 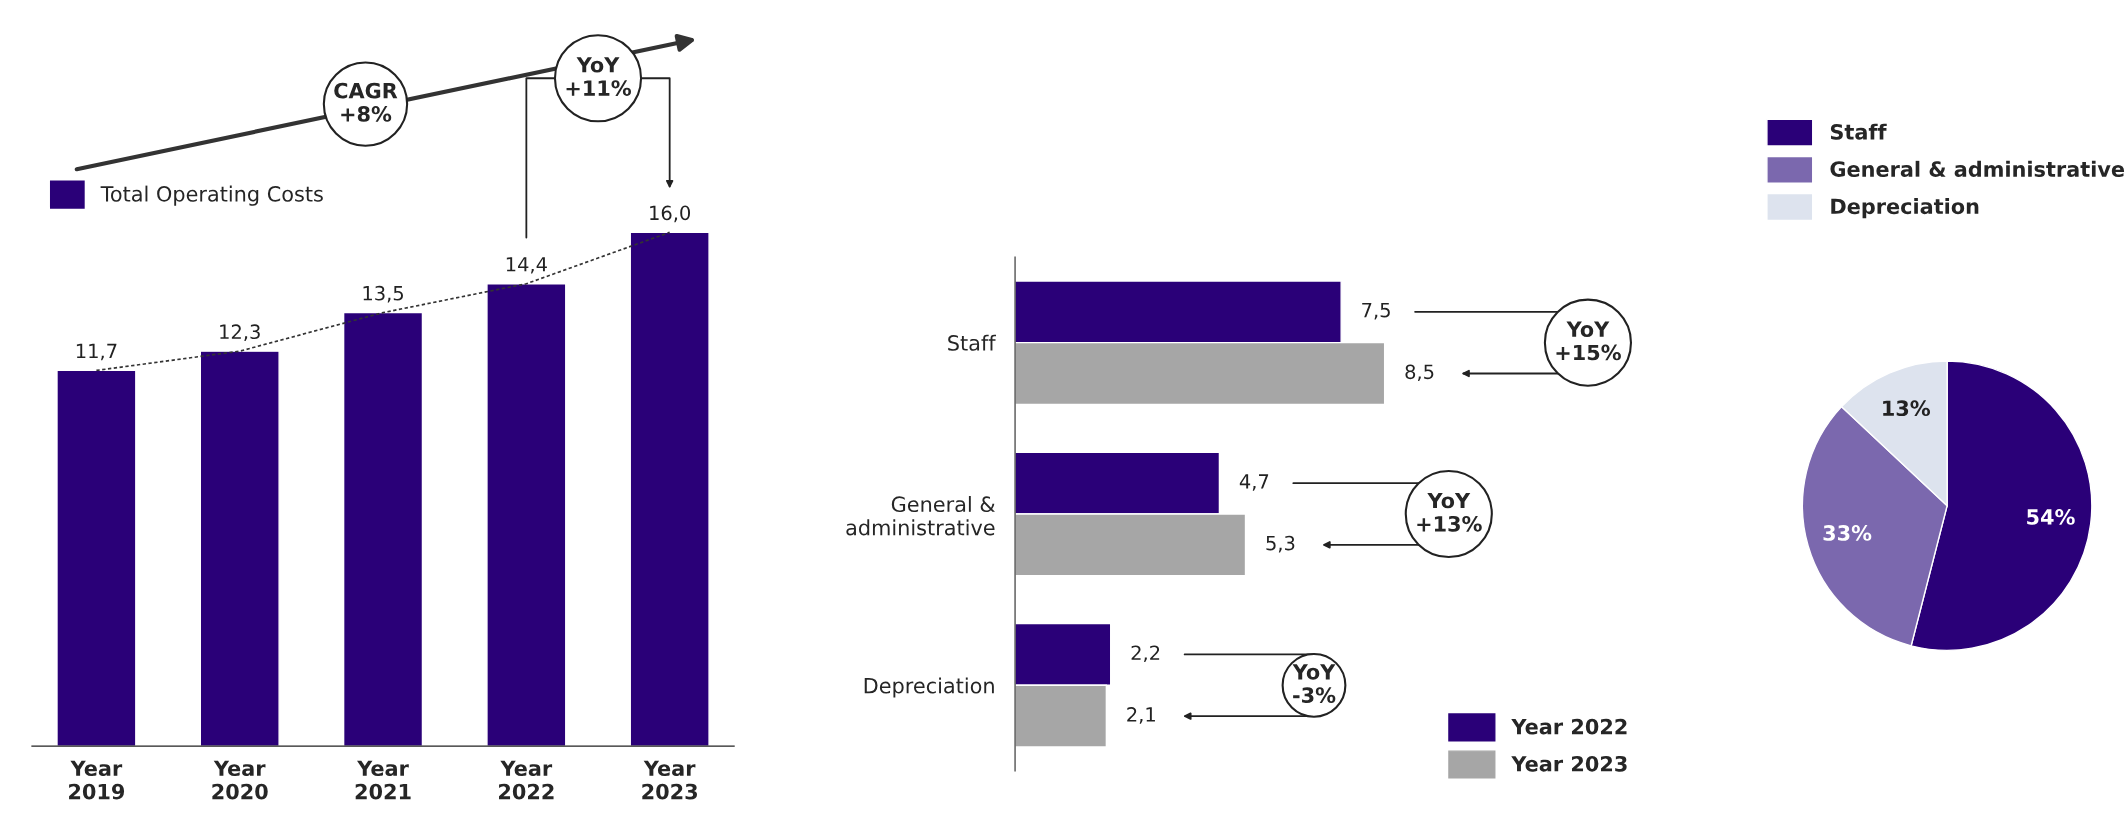 I want to click on legend-label: Depreciation, so click(x=1905, y=208).